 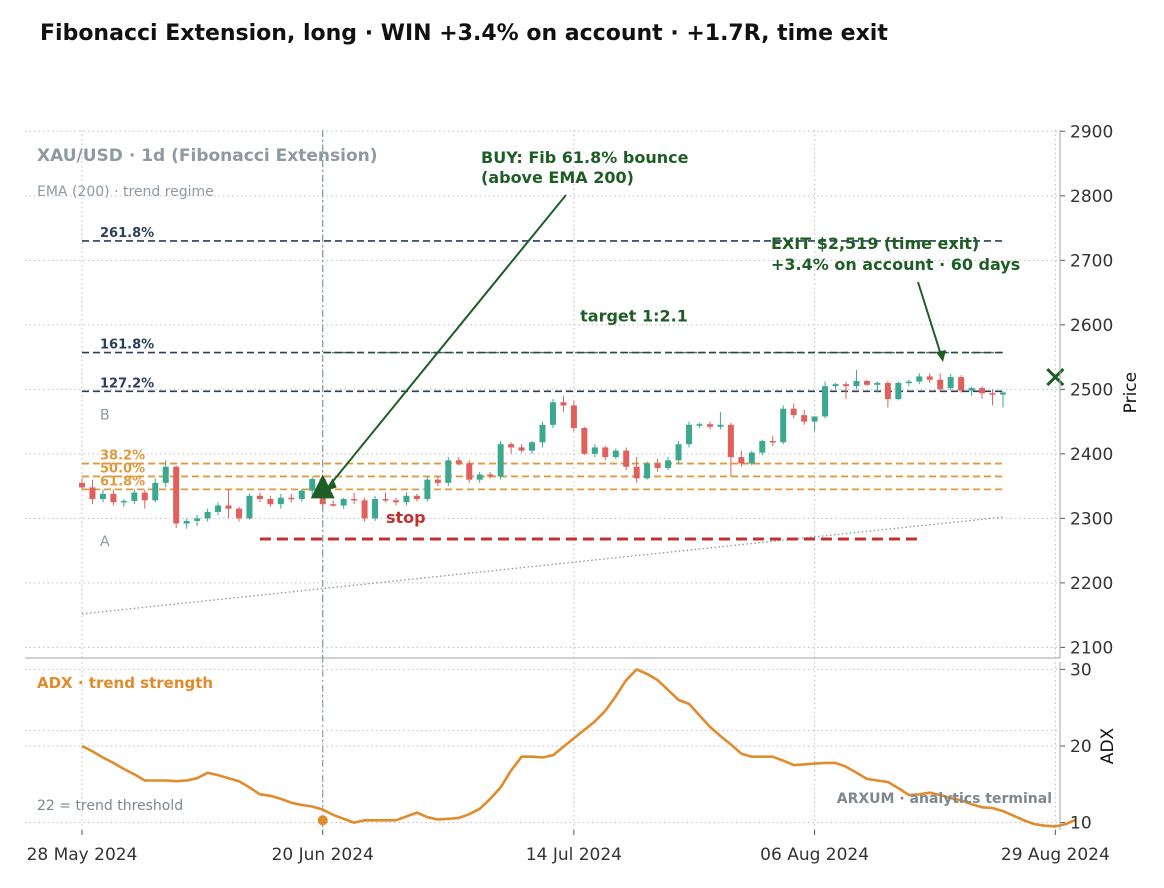 What do you see at coordinates (122, 468) in the screenshot?
I see `fib-level-label: 50.0%` at bounding box center [122, 468].